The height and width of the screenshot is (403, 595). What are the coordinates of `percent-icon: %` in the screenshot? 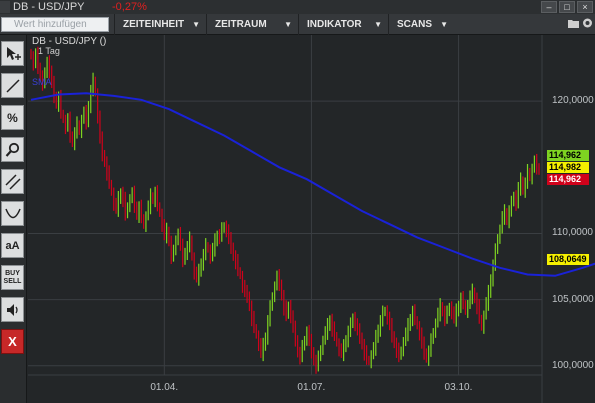 It's located at (12, 117).